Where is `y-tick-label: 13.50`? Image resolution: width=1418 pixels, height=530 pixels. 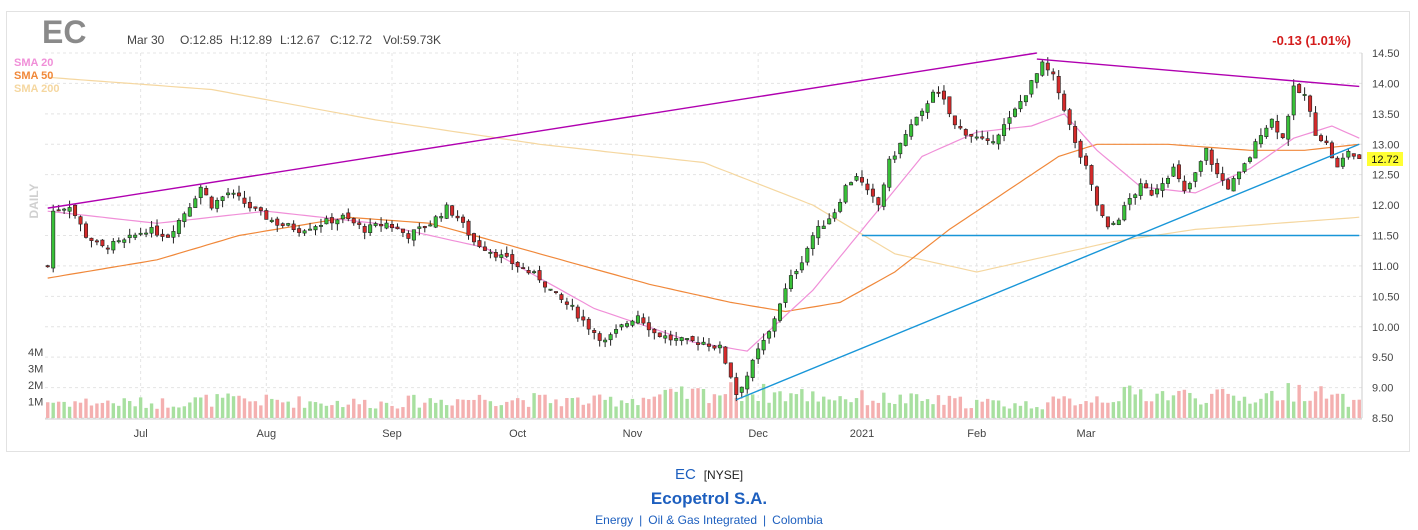
y-tick-label: 13.50 is located at coordinates (1386, 115).